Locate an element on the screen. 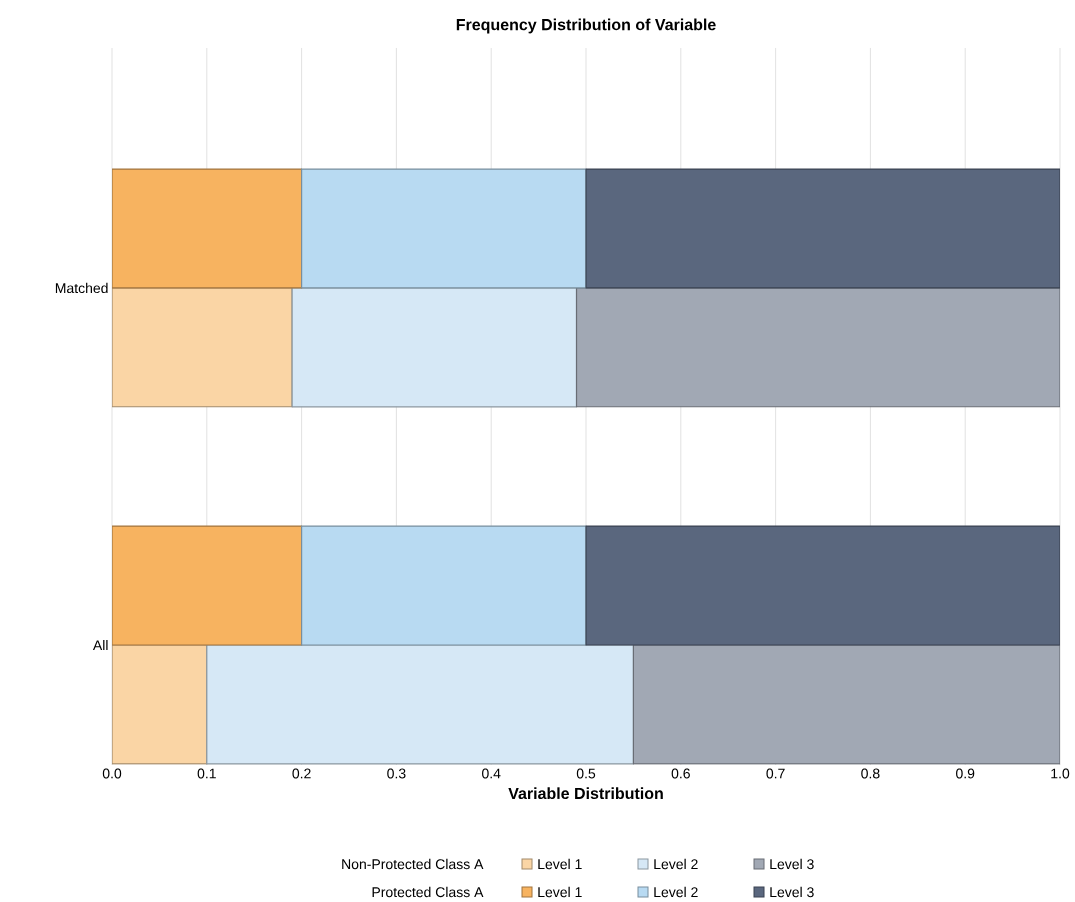  x-tick-label: 0.4 is located at coordinates (491, 773).